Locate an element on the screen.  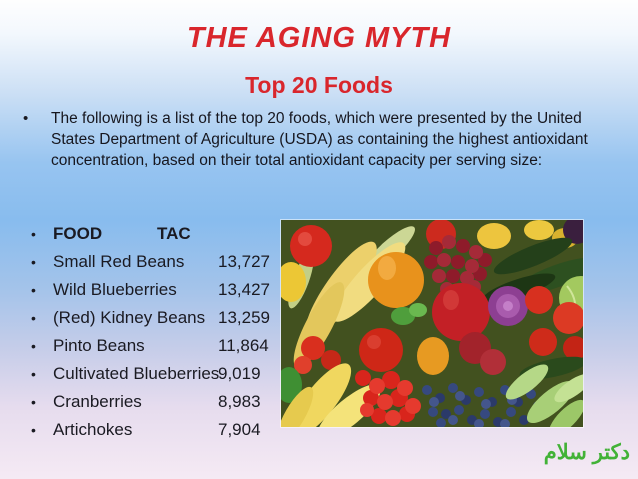
food-list-row: • Cultivated Blueberries 9,019 is located at coordinates (139, 375).